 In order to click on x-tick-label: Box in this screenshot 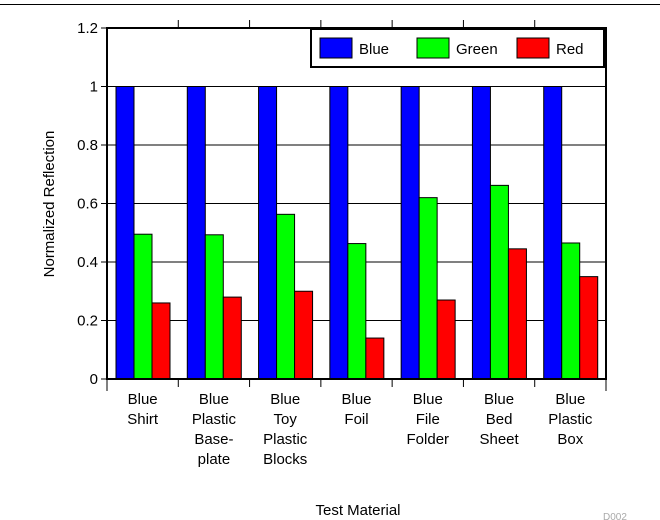, I will do `click(570, 439)`.